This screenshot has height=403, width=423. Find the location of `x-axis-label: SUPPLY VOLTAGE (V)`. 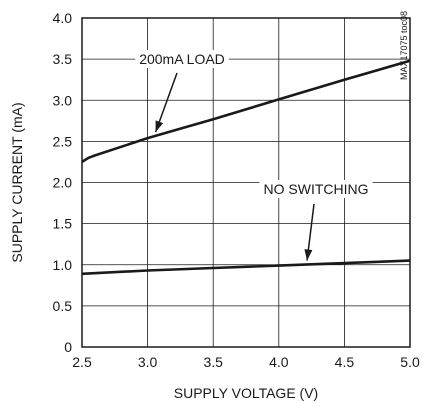

x-axis-label: SUPPLY VOLTAGE (V) is located at coordinates (246, 393).